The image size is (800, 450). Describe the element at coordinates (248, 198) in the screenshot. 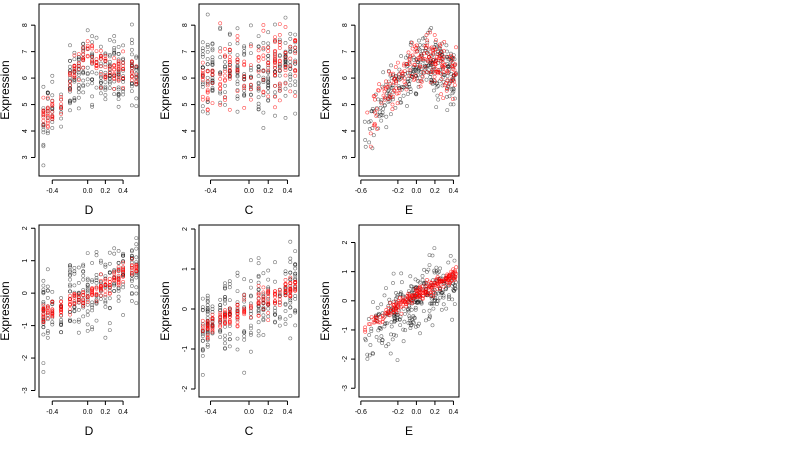

I see `x-axis: -0.4 0.0 0.2 0.4 C` at that location.